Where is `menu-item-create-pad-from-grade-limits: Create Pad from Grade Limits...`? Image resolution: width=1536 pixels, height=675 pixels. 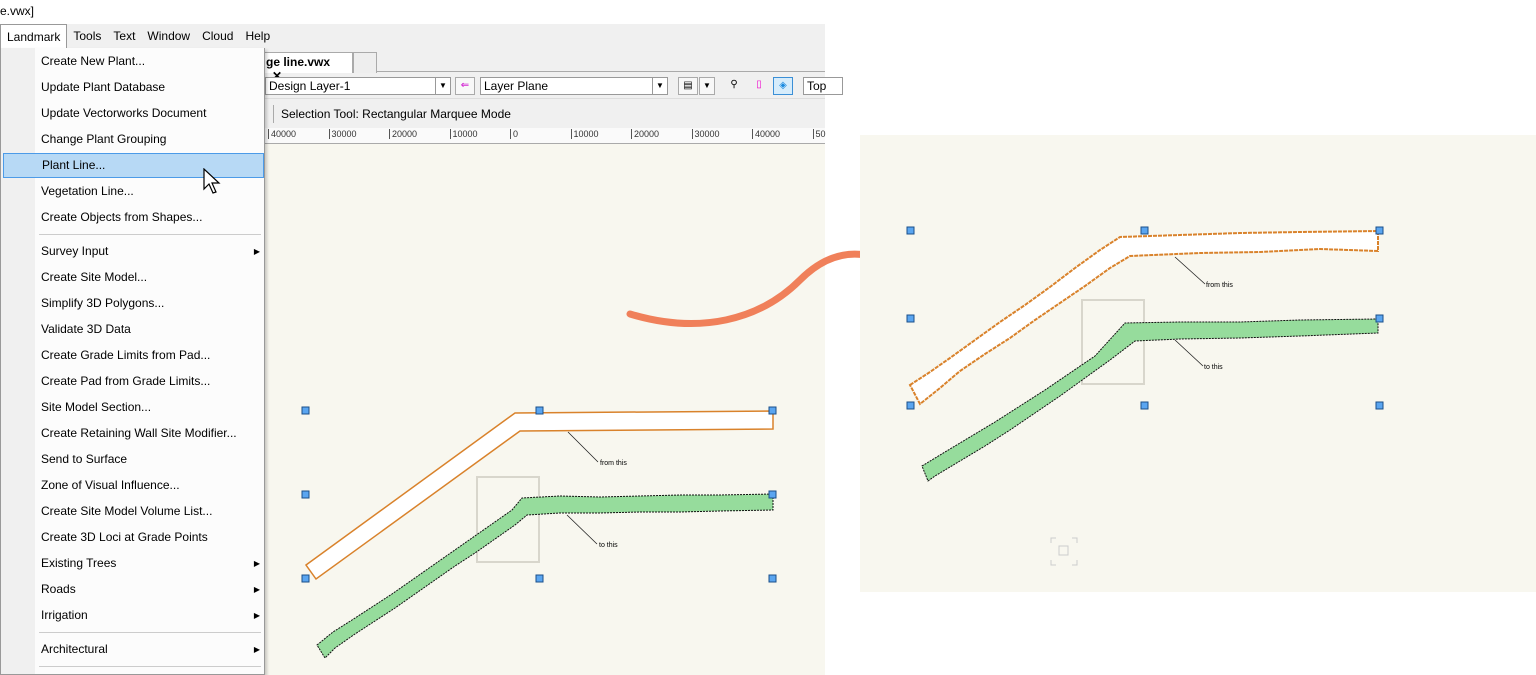 menu-item-create-pad-from-grade-limits: Create Pad from Grade Limits... is located at coordinates (133, 381).